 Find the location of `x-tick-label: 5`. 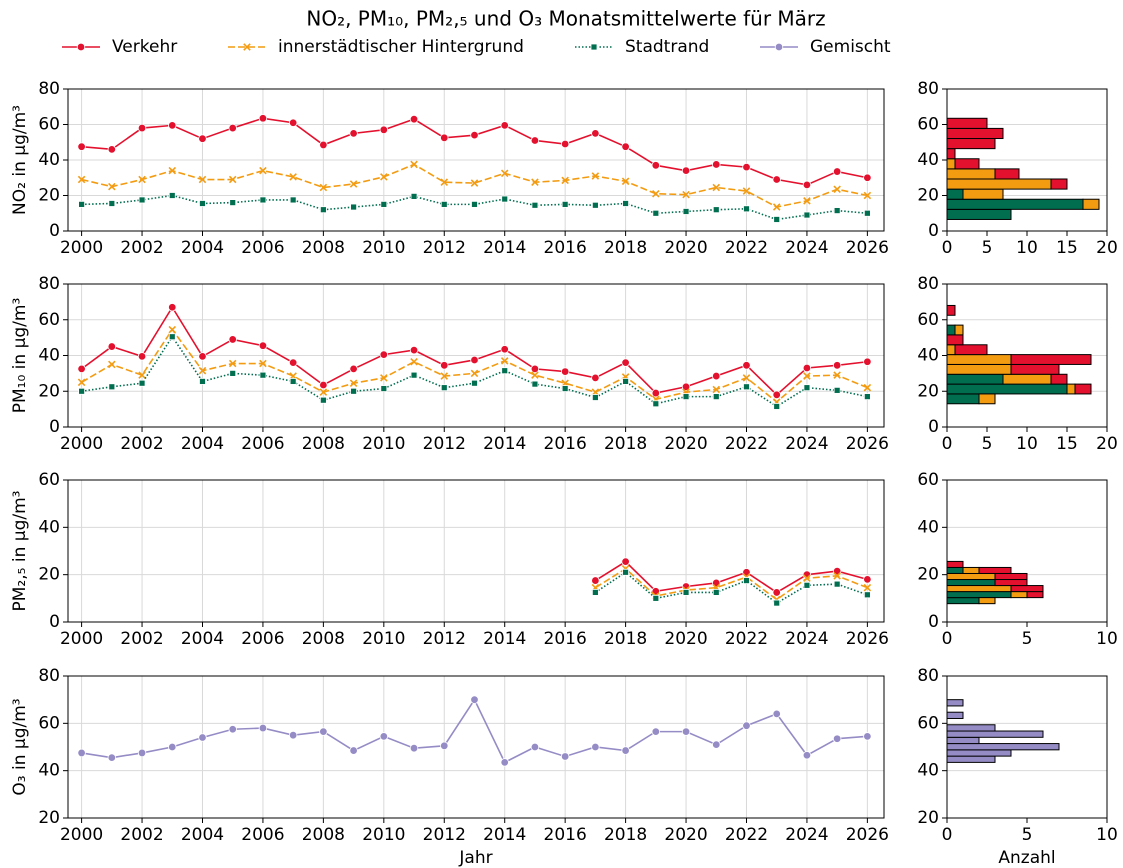

x-tick-label: 5 is located at coordinates (1027, 639).